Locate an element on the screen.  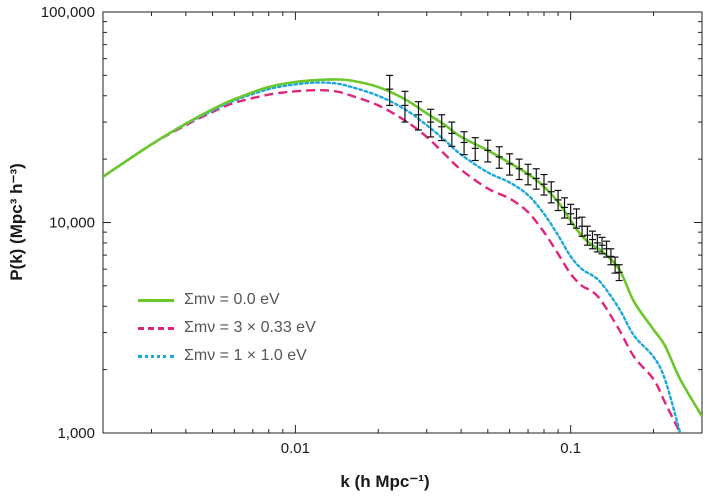
legend-swatch-dashed is located at coordinates (156, 328).